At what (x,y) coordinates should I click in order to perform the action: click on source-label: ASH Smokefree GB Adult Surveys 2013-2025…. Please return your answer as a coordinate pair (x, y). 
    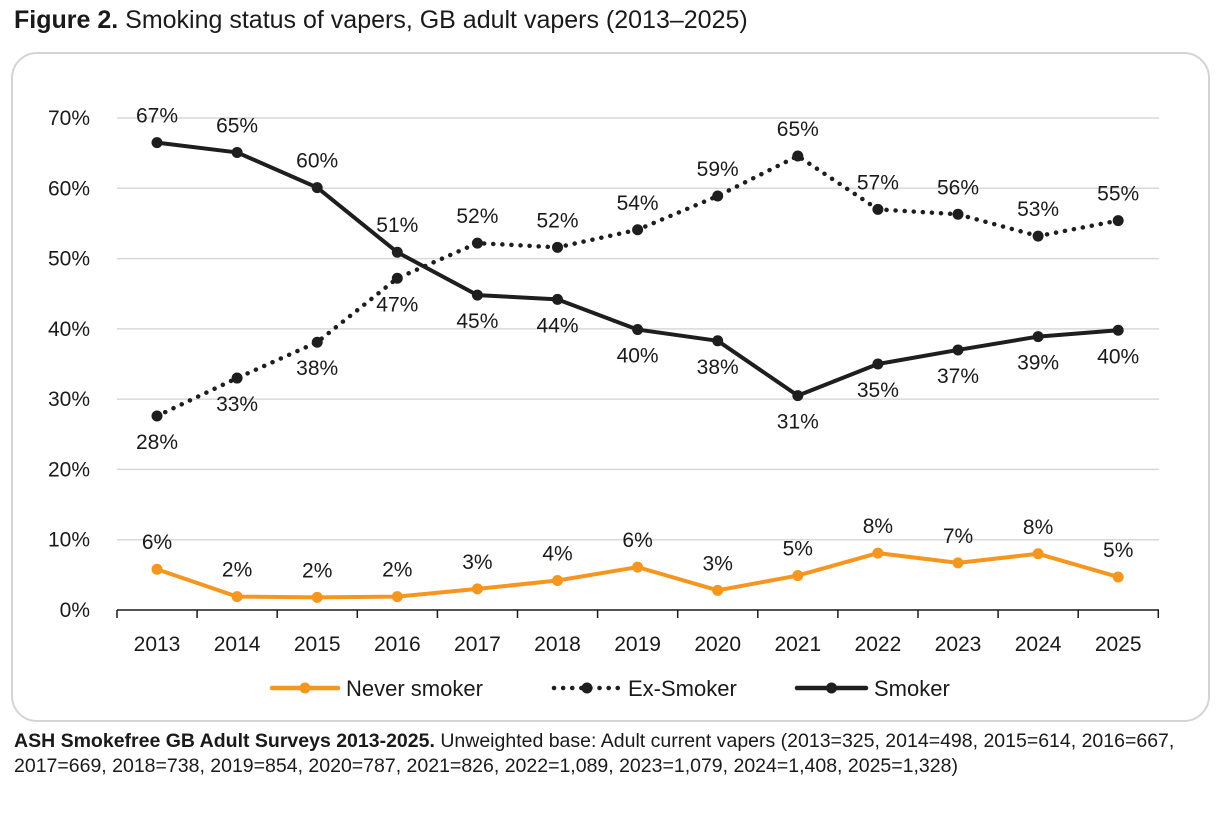
    Looking at the image, I should click on (224, 741).